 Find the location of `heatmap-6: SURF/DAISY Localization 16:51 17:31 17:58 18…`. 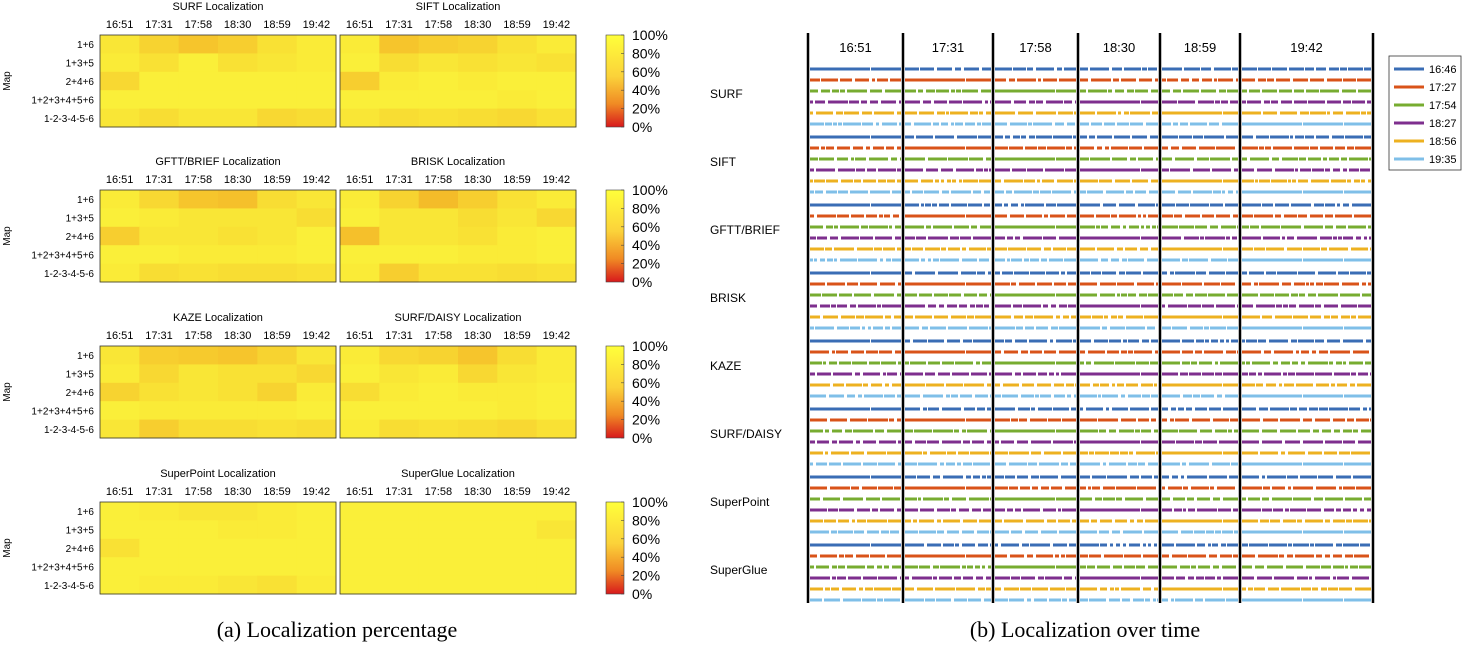

heatmap-6: SURF/DAISY Localization 16:51 17:31 17:58 18… is located at coordinates (458, 375).